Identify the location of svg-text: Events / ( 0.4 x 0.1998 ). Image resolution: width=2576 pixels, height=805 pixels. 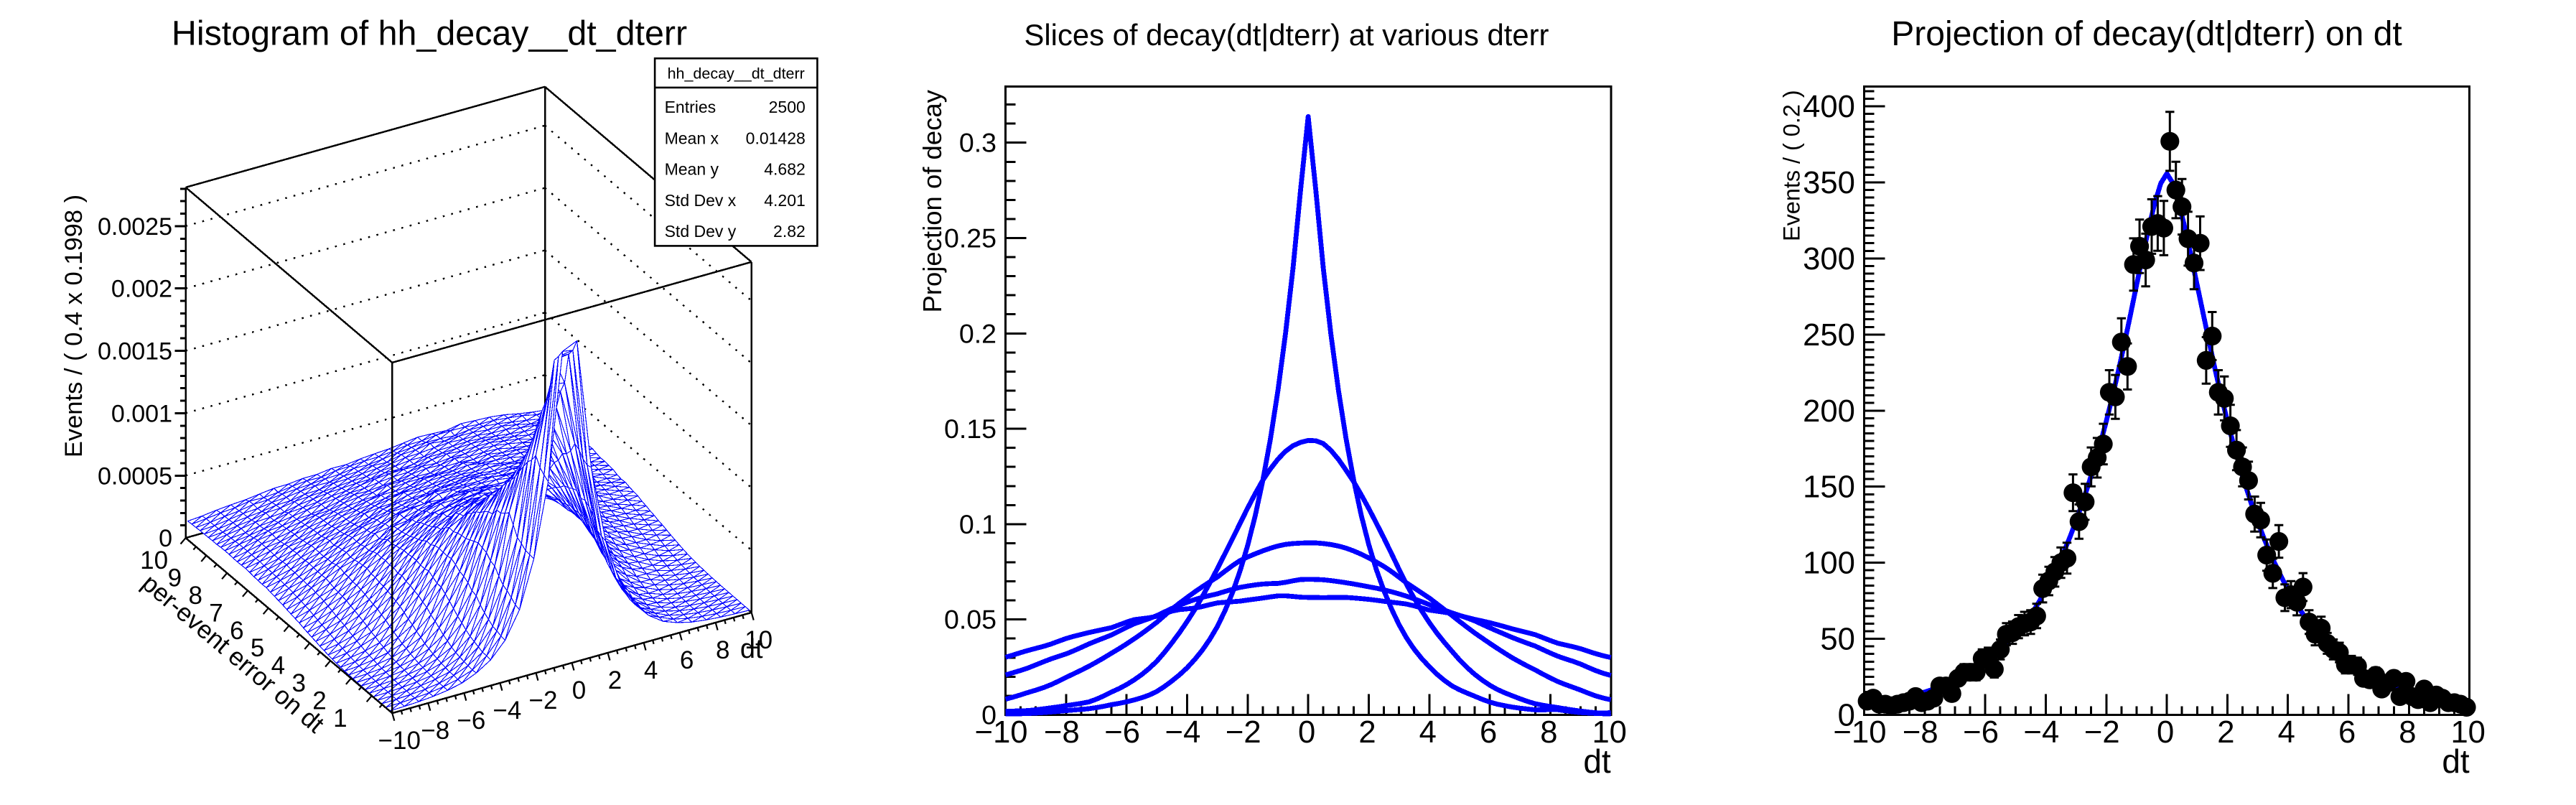
(74, 326).